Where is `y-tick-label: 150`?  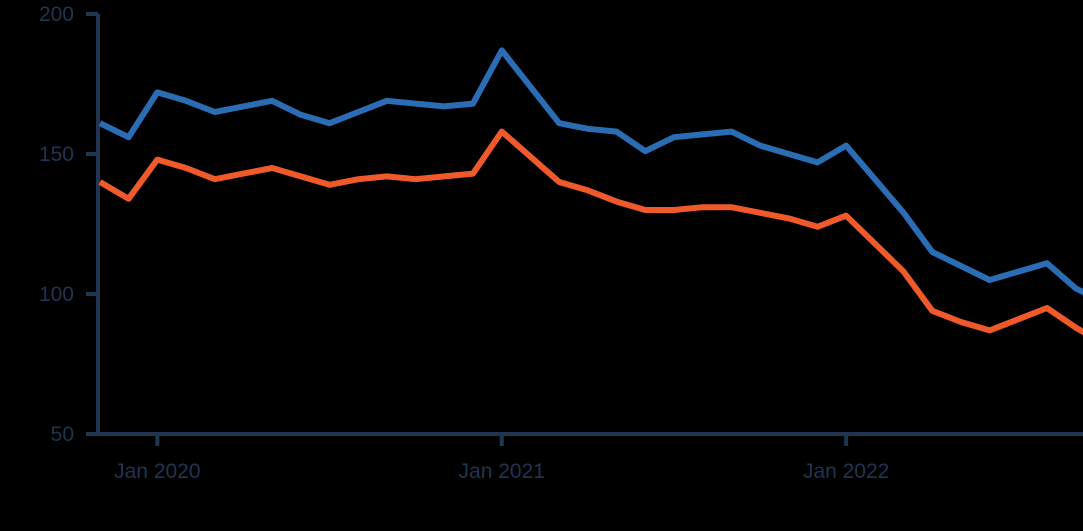
y-tick-label: 150 is located at coordinates (56, 154).